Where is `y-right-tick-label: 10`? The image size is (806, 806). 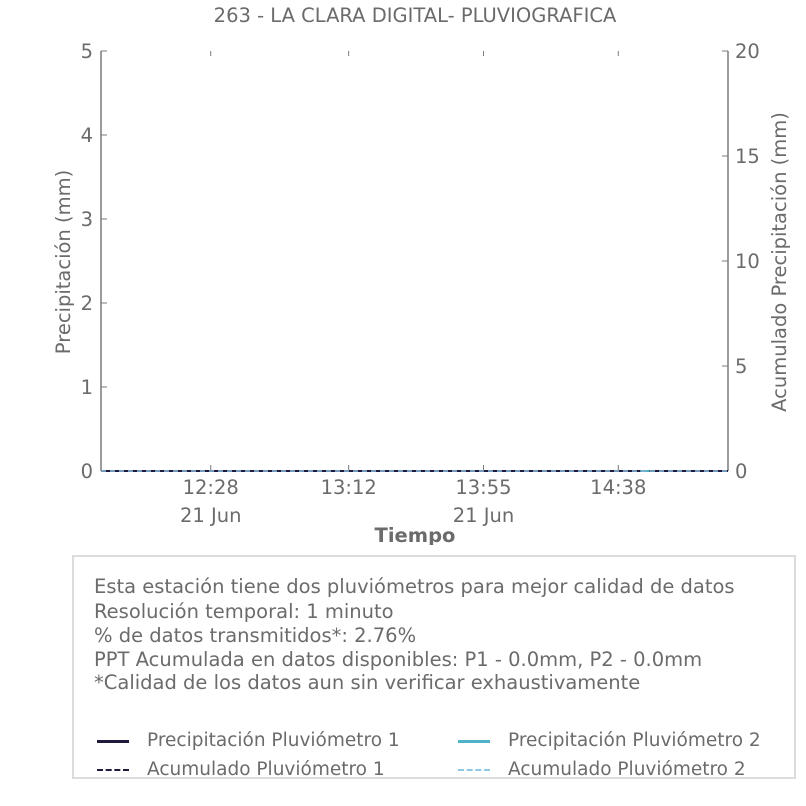
y-right-tick-label: 10 is located at coordinates (747, 261).